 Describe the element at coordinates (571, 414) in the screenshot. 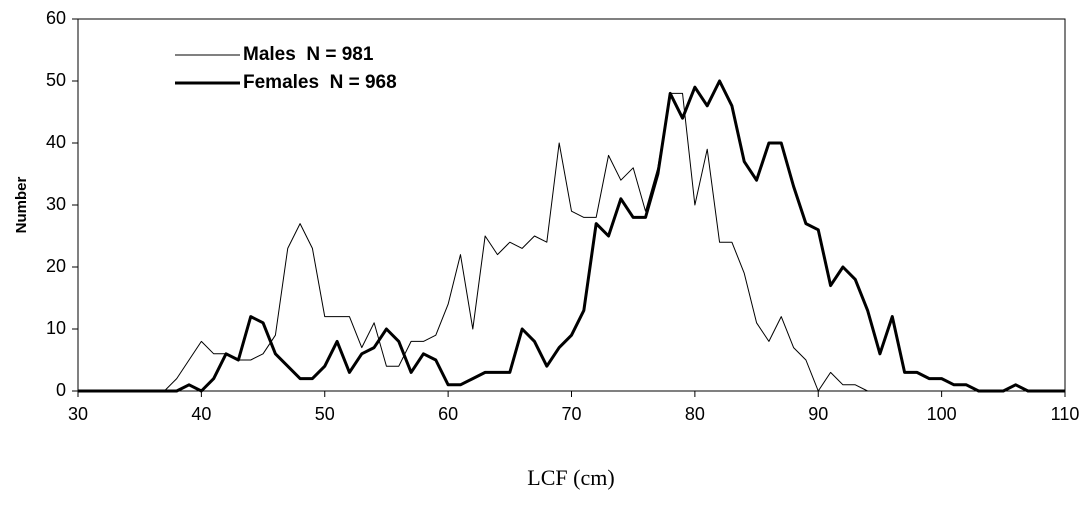

I see `x-tick-label: 70` at that location.